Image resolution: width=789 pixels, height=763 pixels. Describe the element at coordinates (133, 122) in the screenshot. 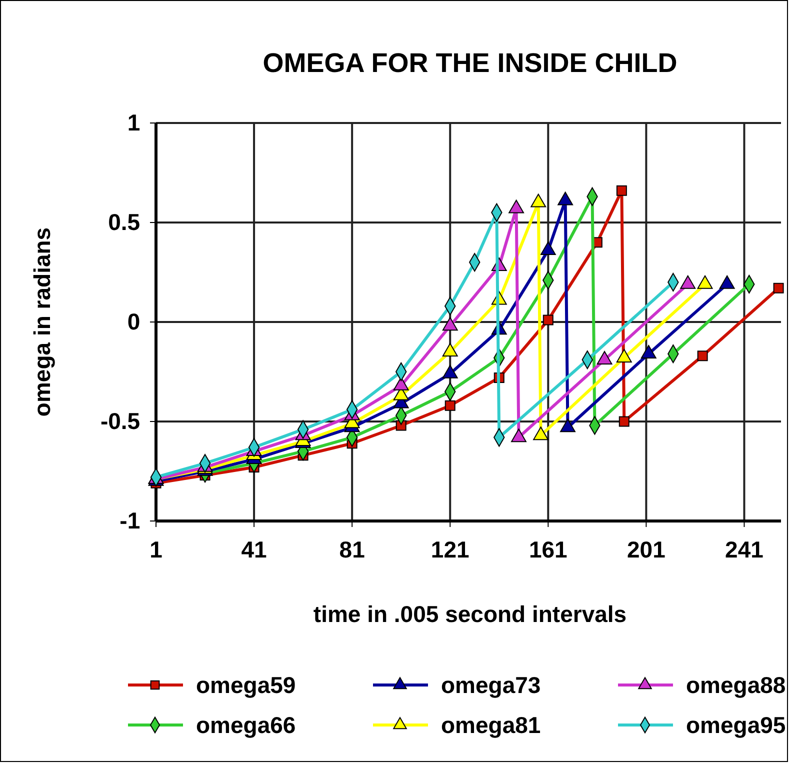

I see `y-tick-label: 1` at that location.